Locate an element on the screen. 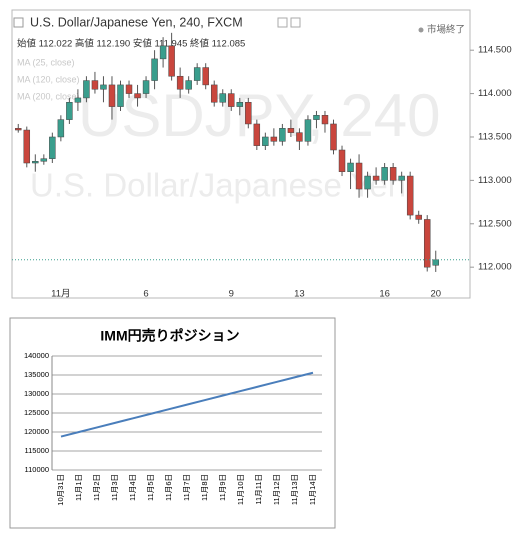  indicator-label: MA (25, close) is located at coordinates (46, 62).